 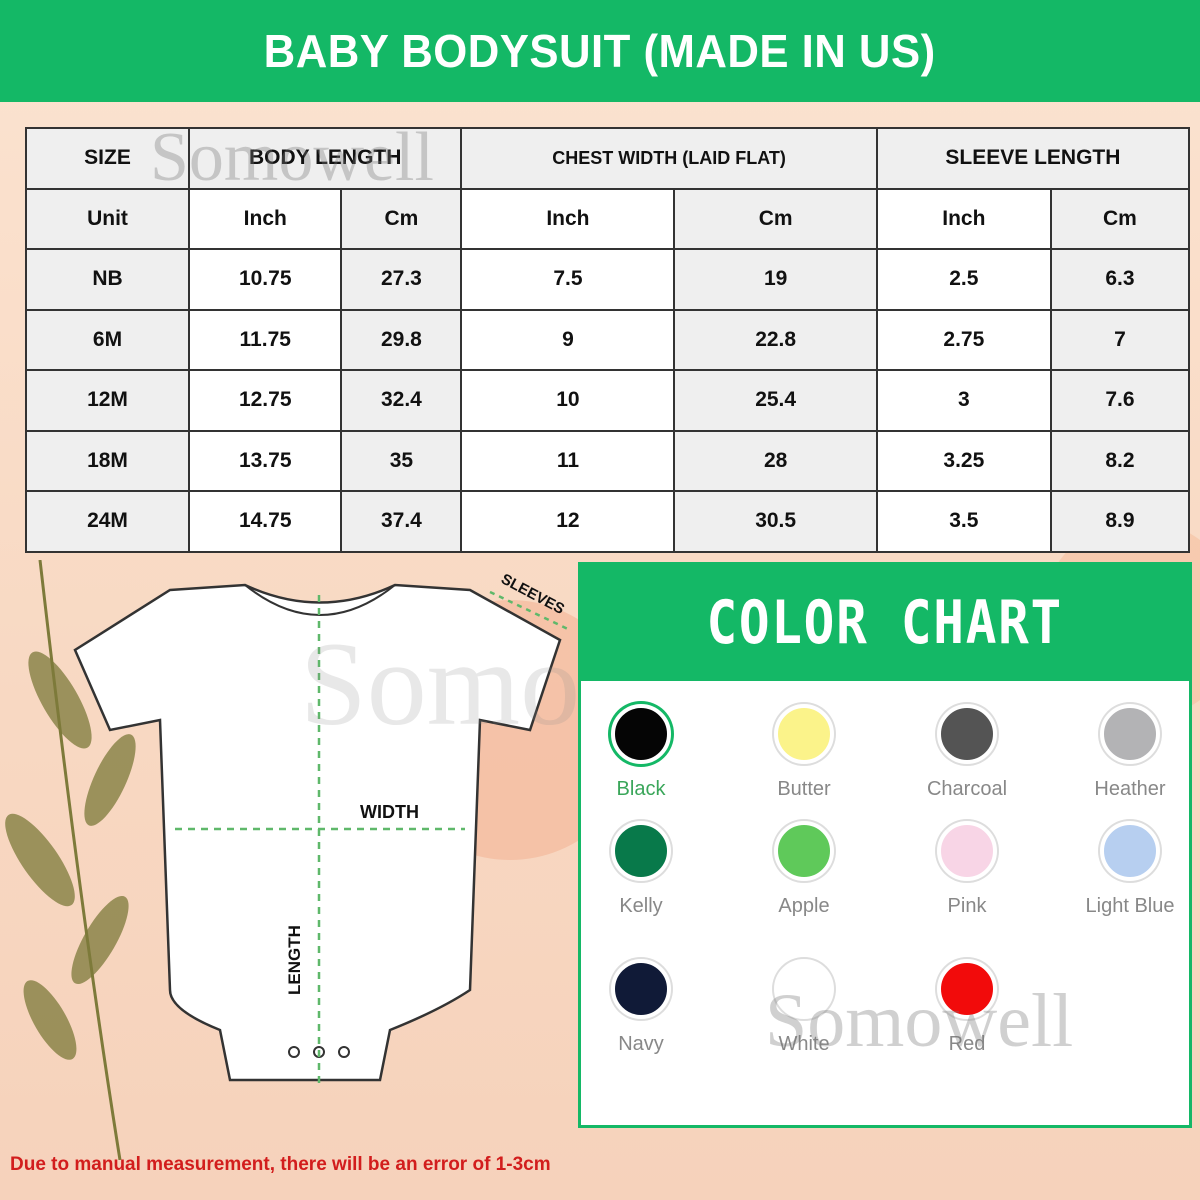 I want to click on color-swatch-kelly: Kelly, so click(x=641, y=869).